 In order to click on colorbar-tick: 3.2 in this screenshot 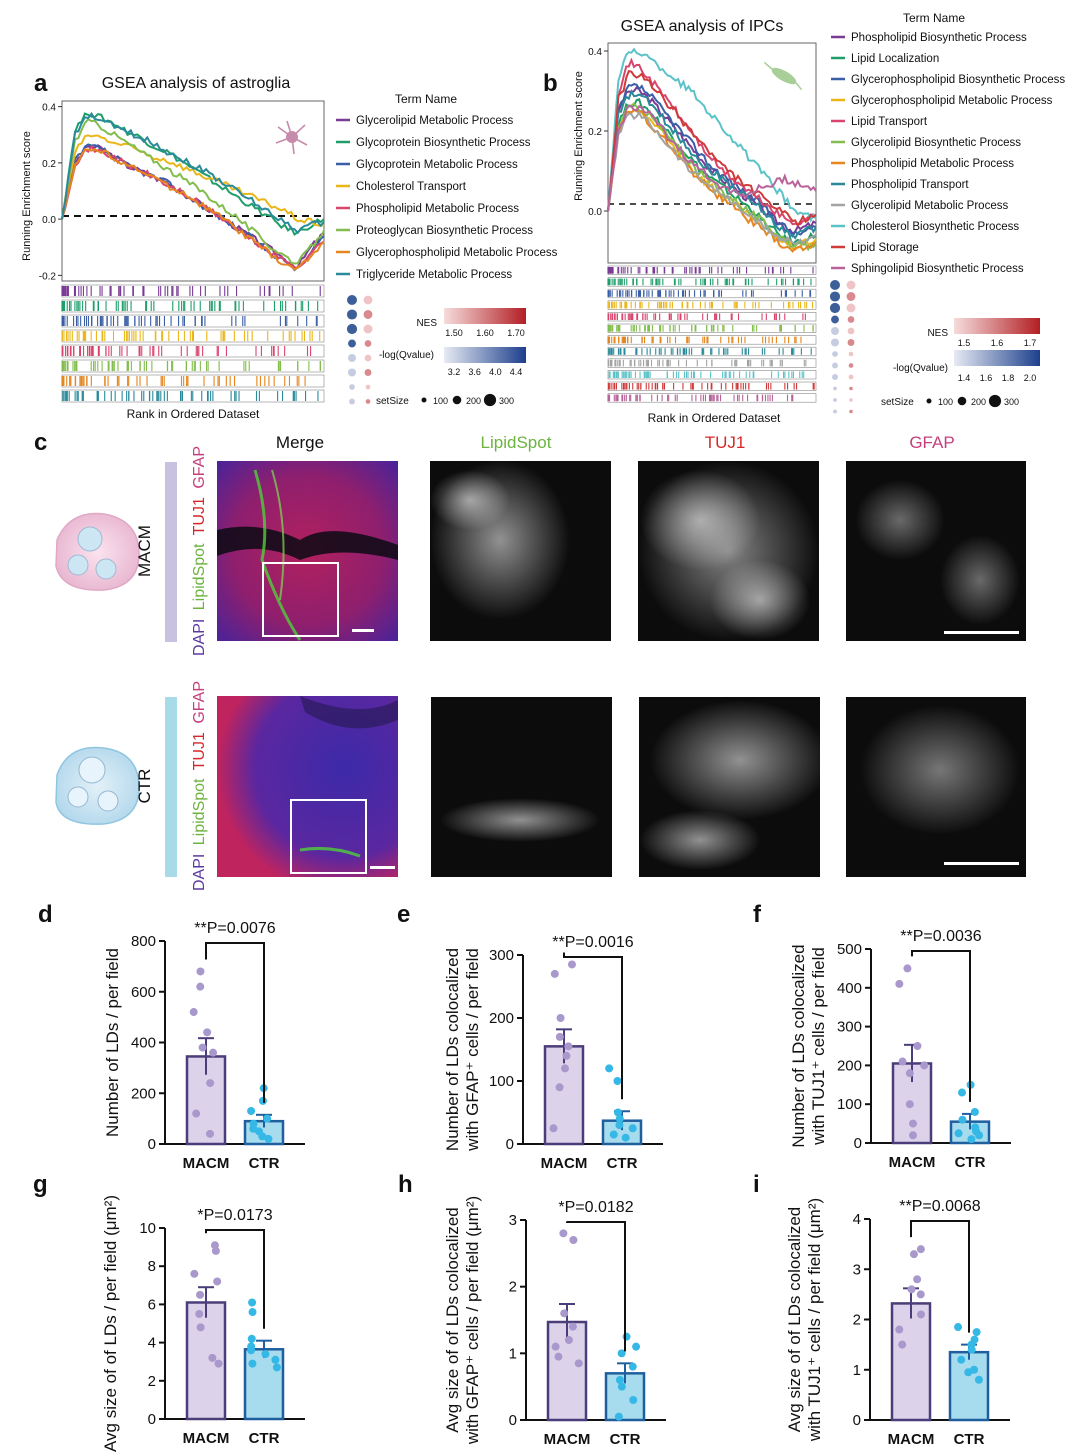, I will do `click(454, 372)`.